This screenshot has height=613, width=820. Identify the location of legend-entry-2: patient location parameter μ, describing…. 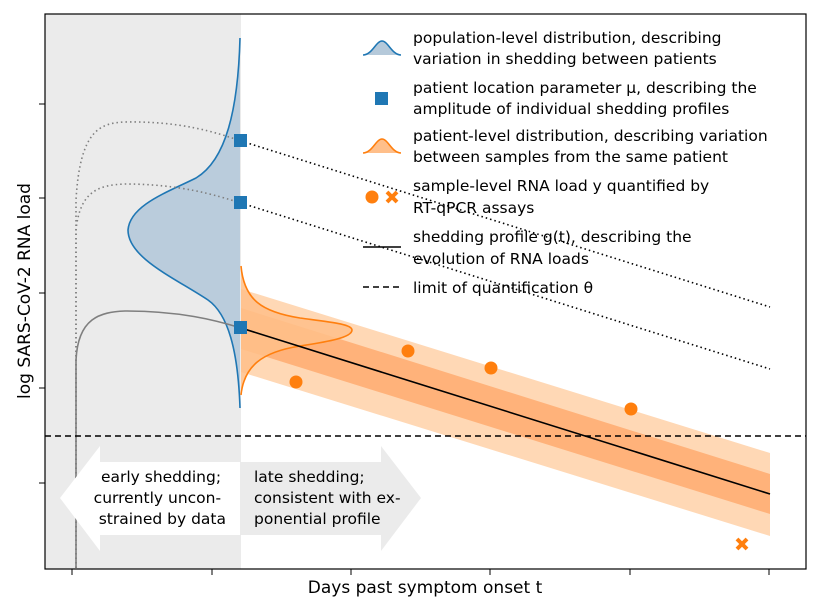
(587, 98).